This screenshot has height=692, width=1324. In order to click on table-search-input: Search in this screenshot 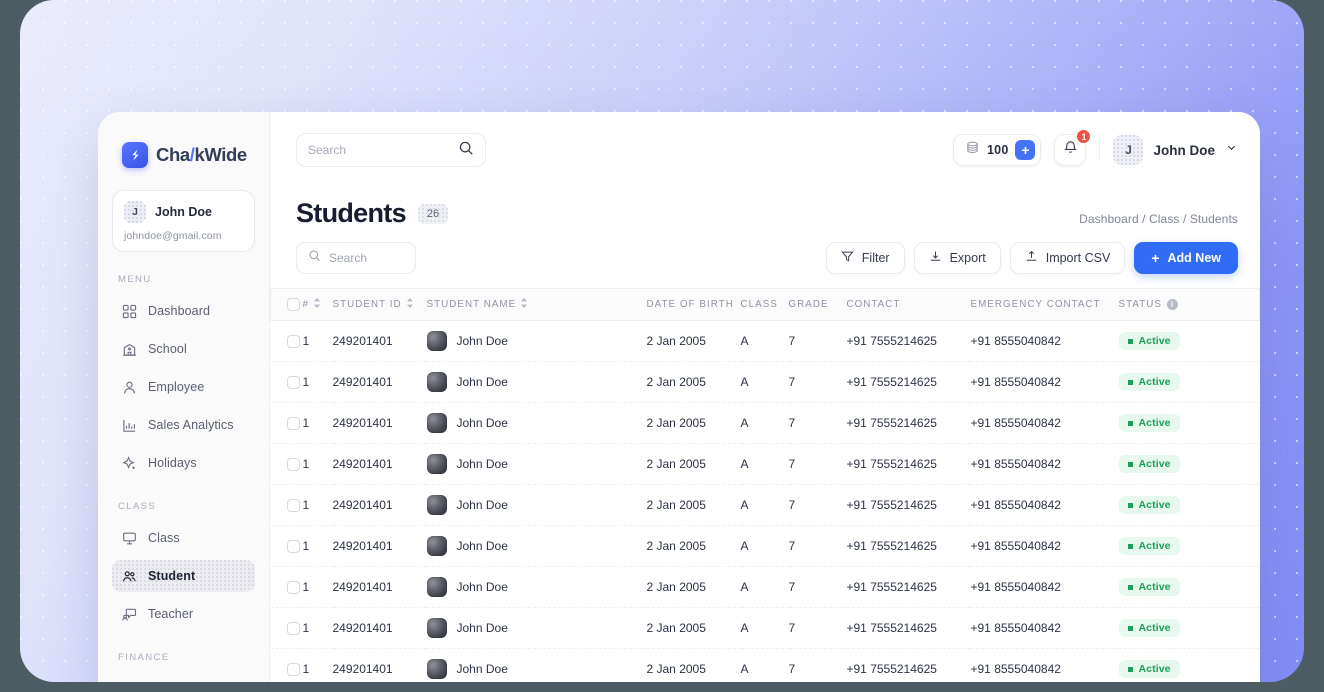, I will do `click(356, 258)`.